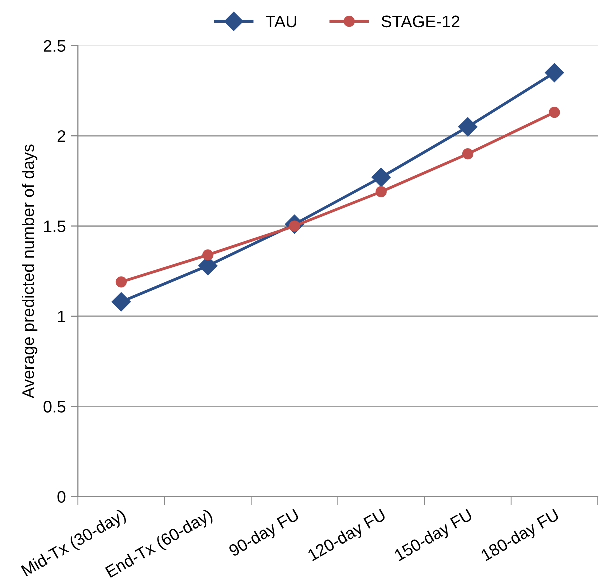  What do you see at coordinates (55, 46) in the screenshot?
I see `y-tick-label: 2.5` at bounding box center [55, 46].